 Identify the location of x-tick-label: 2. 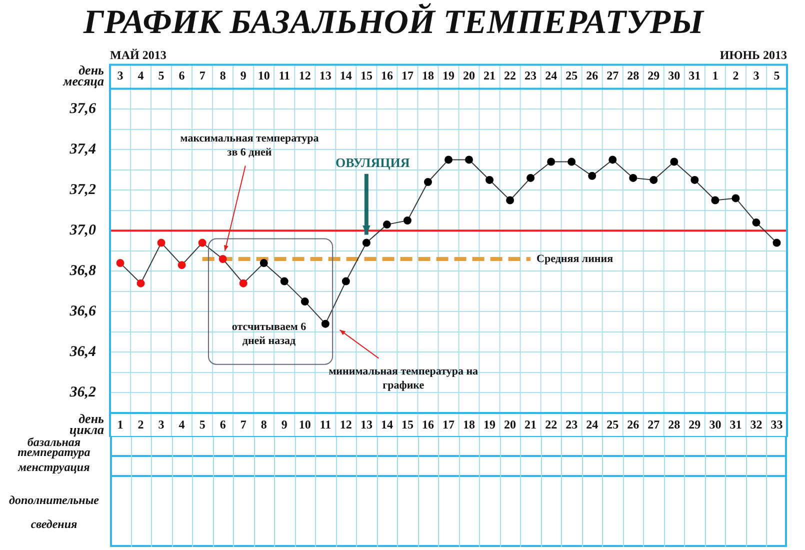
(735, 75).